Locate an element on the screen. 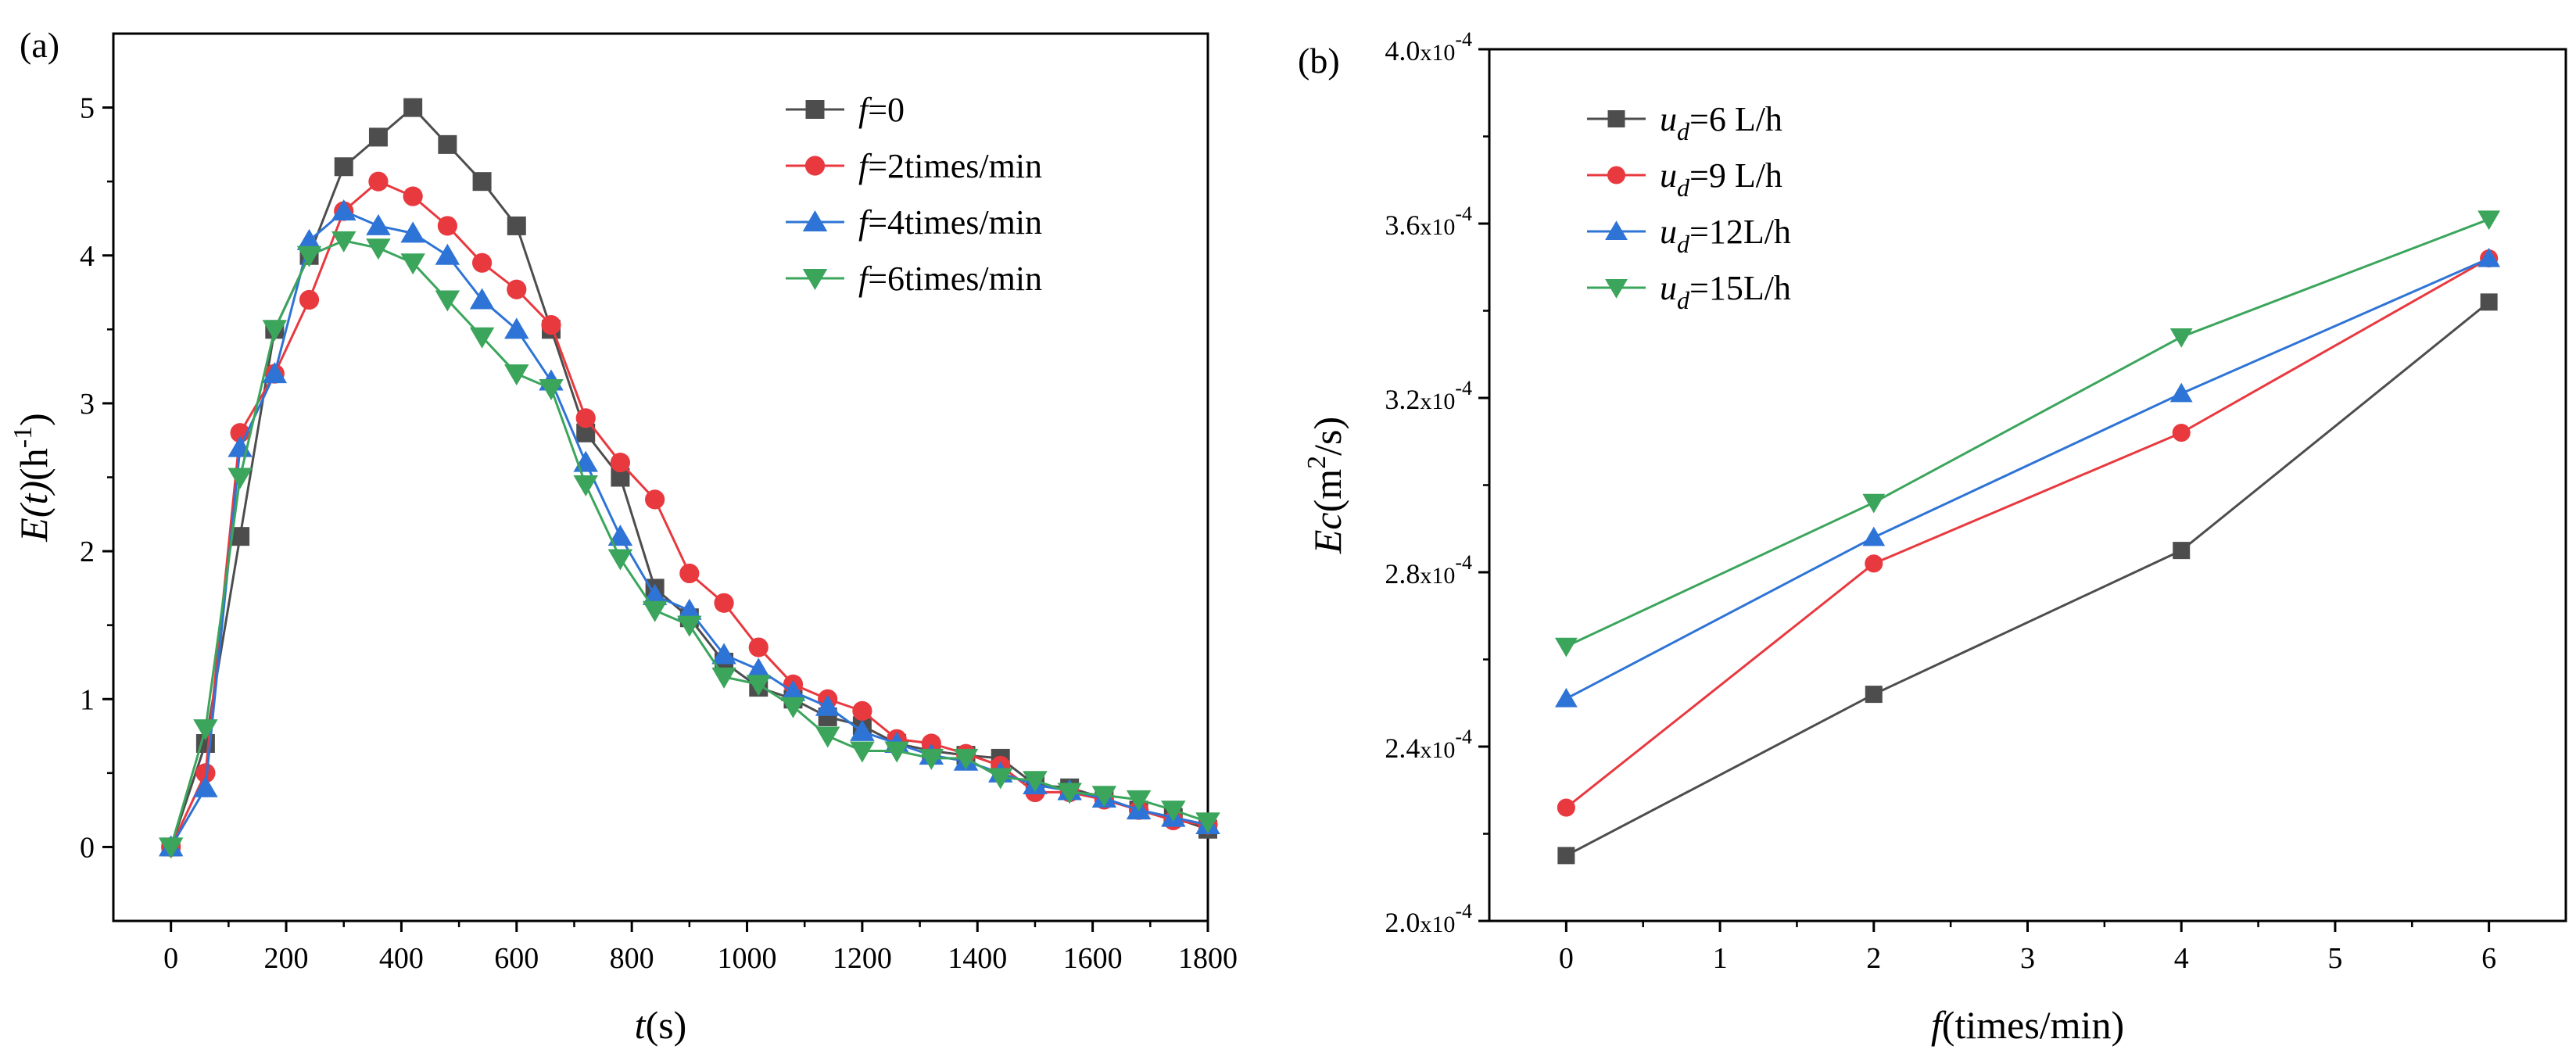  legend-label: ud=15L/h is located at coordinates (1725, 291).